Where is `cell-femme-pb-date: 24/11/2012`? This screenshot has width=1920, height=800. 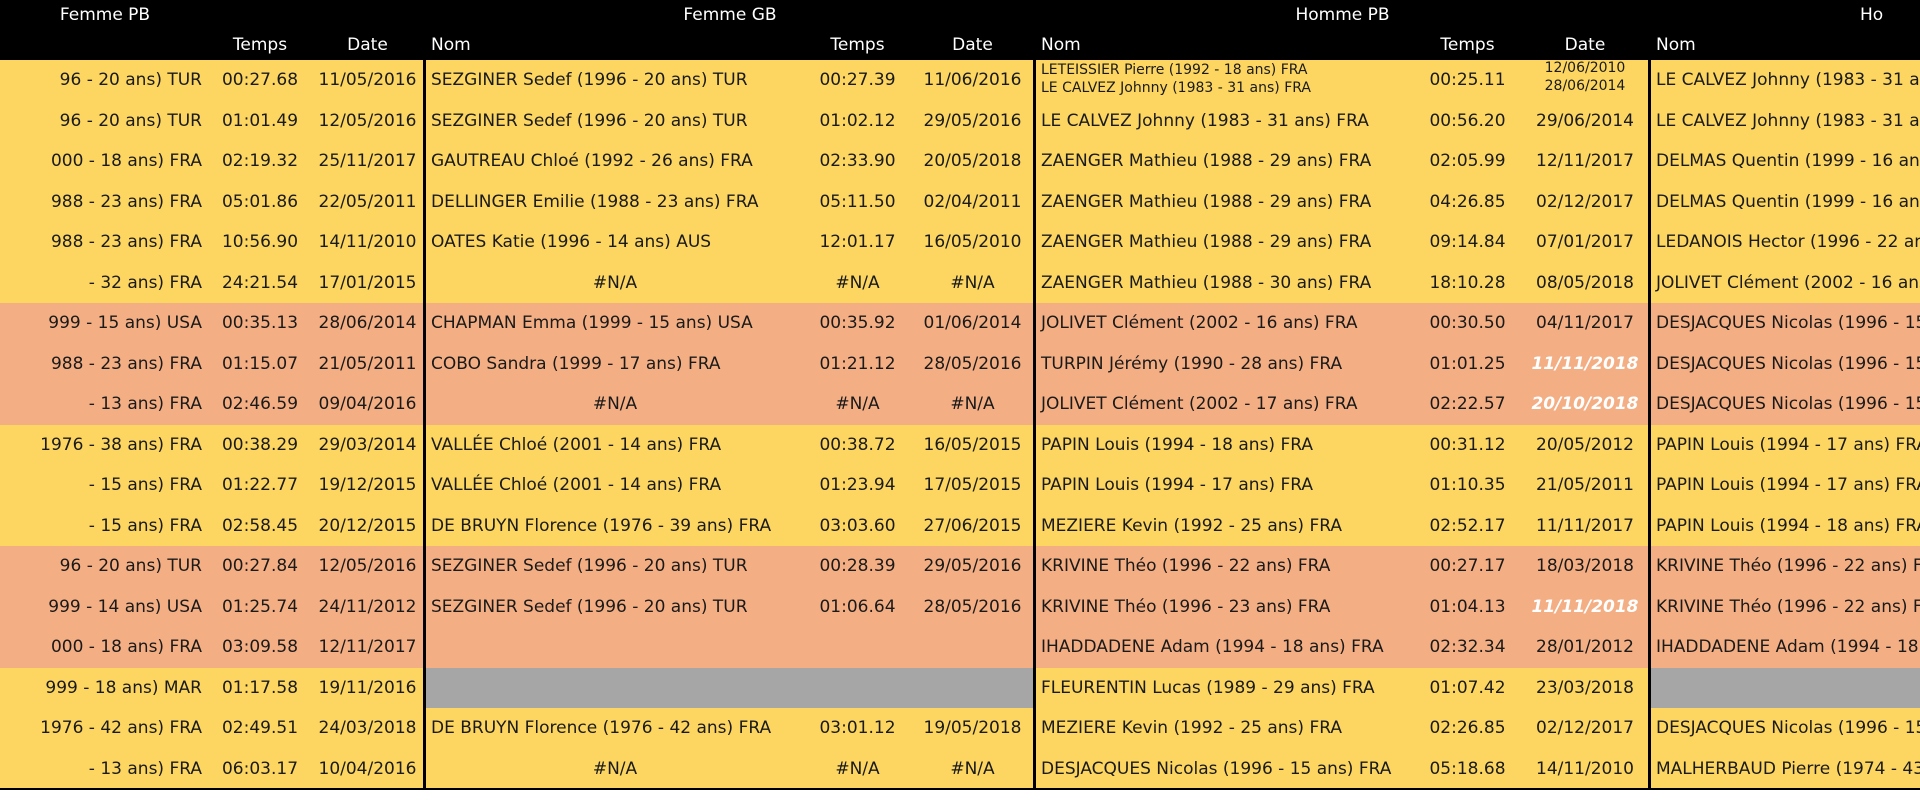 cell-femme-pb-date: 24/11/2012 is located at coordinates (367, 606).